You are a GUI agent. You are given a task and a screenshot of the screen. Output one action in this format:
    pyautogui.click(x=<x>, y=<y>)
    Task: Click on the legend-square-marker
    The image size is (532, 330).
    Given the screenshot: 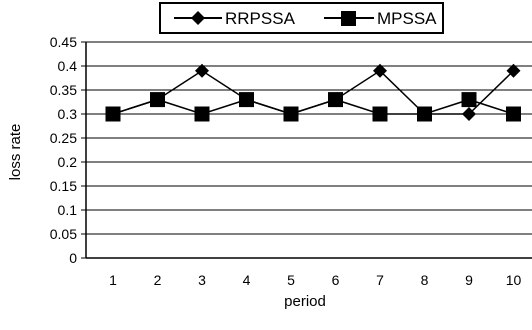 What is the action you would take?
    pyautogui.click(x=348, y=18)
    